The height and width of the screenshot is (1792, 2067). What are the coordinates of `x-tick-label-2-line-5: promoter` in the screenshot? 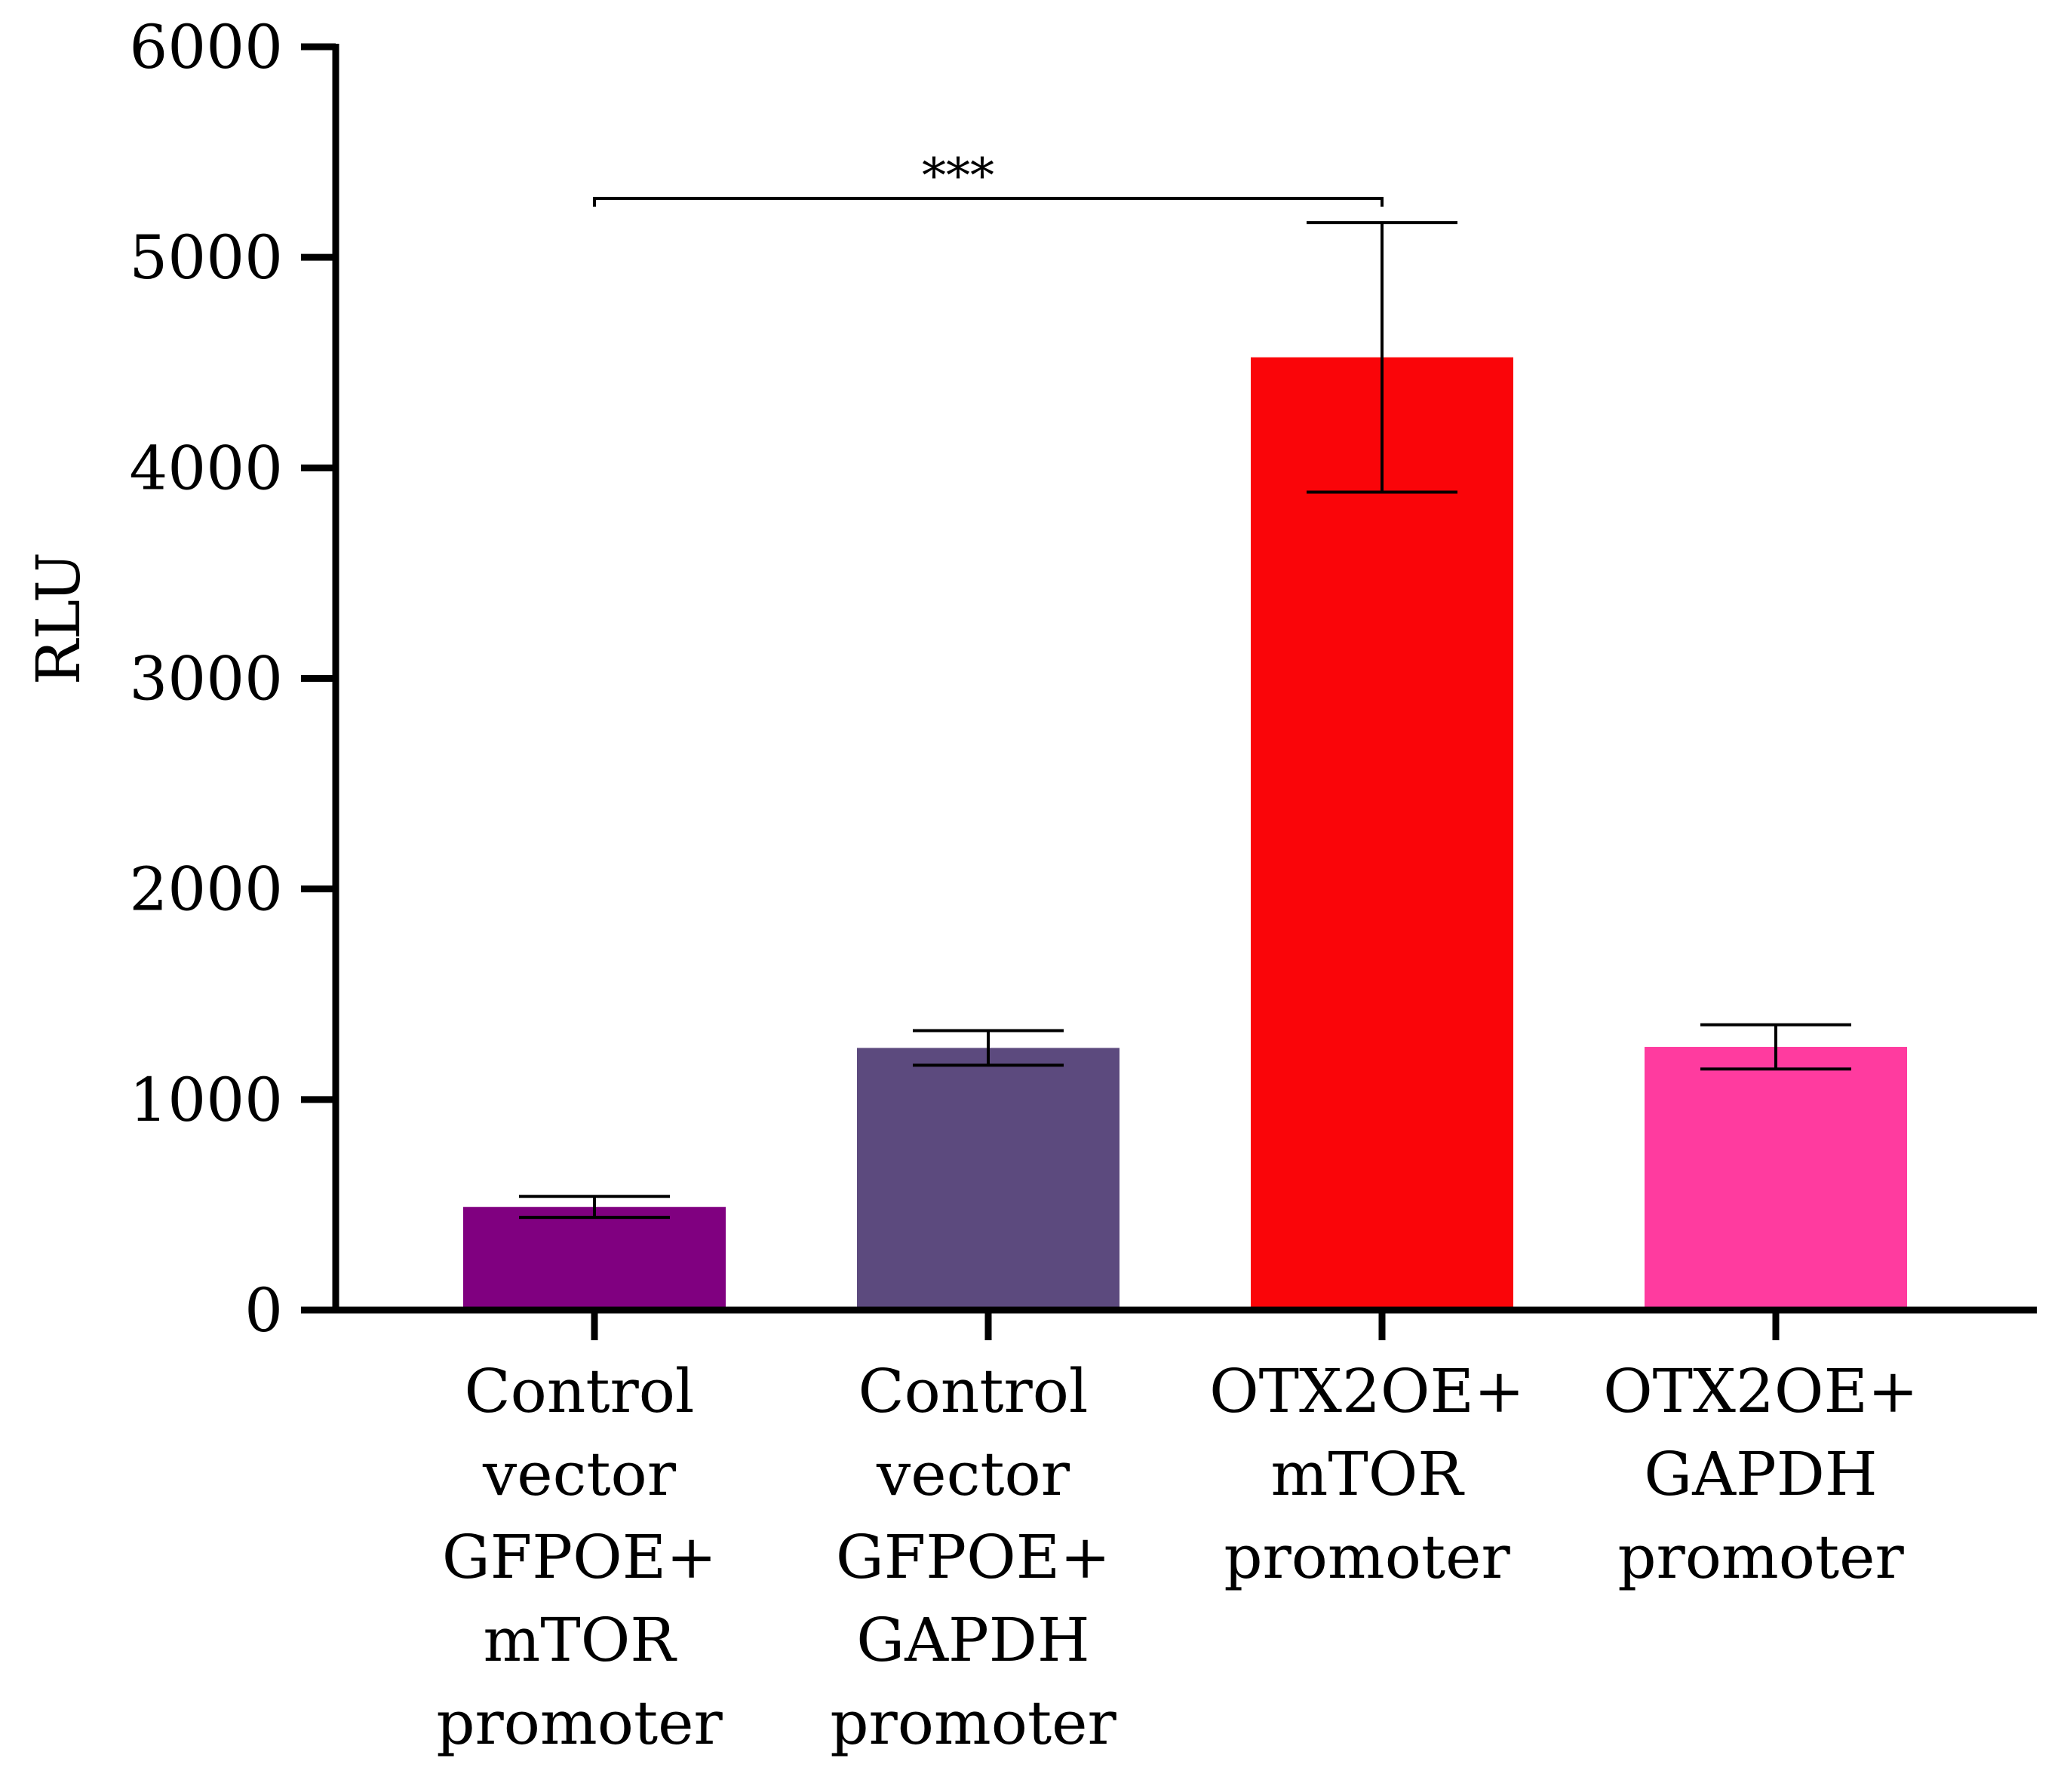 It's located at (973, 1723).